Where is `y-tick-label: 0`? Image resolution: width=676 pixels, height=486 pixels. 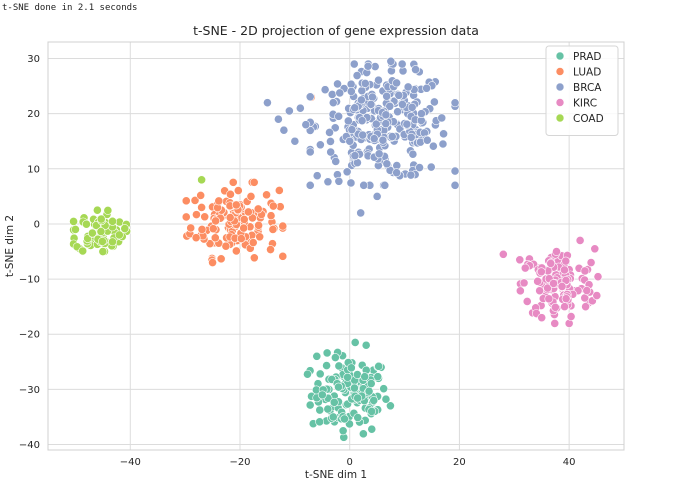
y-tick-label: 0 is located at coordinates (37, 224).